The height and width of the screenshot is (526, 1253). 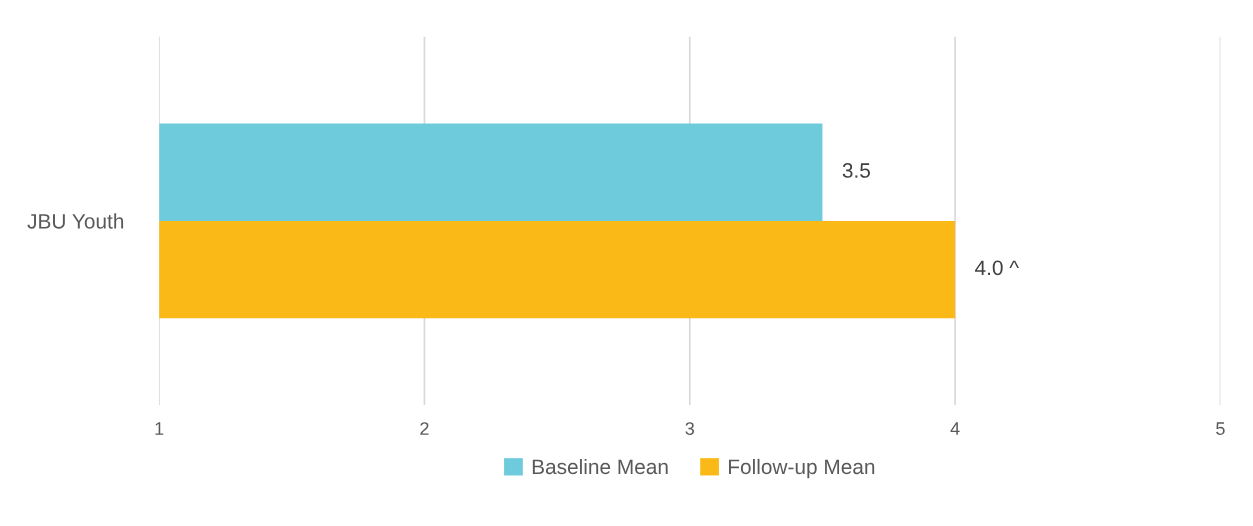 What do you see at coordinates (955, 428) in the screenshot?
I see `x-tick-label: 4` at bounding box center [955, 428].